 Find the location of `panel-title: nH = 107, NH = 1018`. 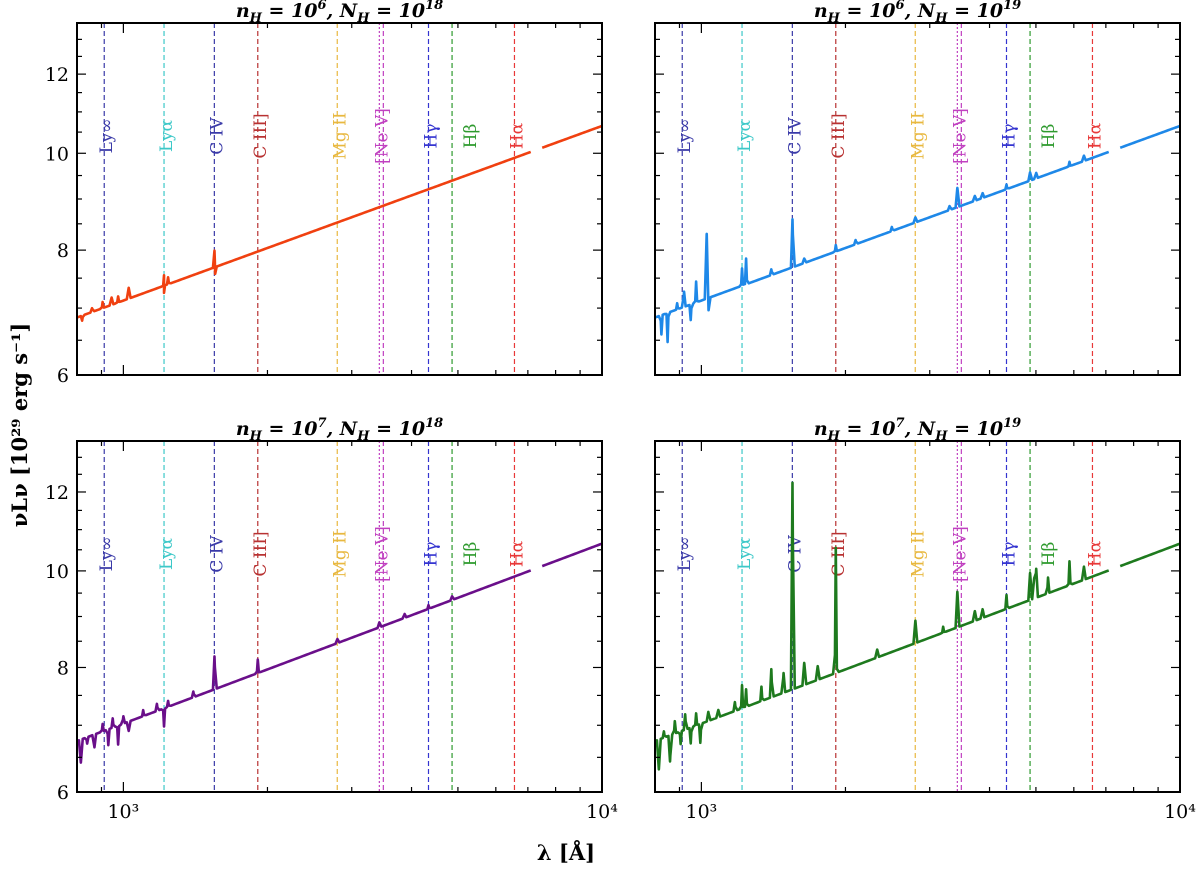

panel-title: nH = 107, NH = 1018 is located at coordinates (339, 430).